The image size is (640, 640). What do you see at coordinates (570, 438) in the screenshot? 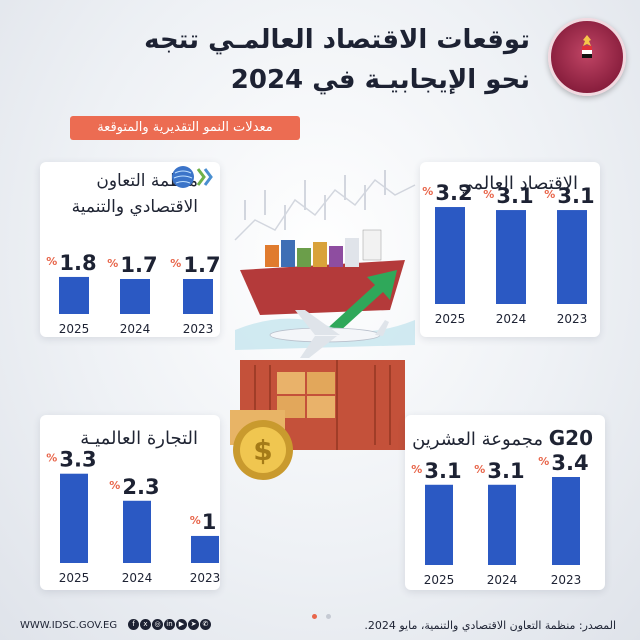
I see `chart-title-g20-latin: G20` at bounding box center [570, 438].